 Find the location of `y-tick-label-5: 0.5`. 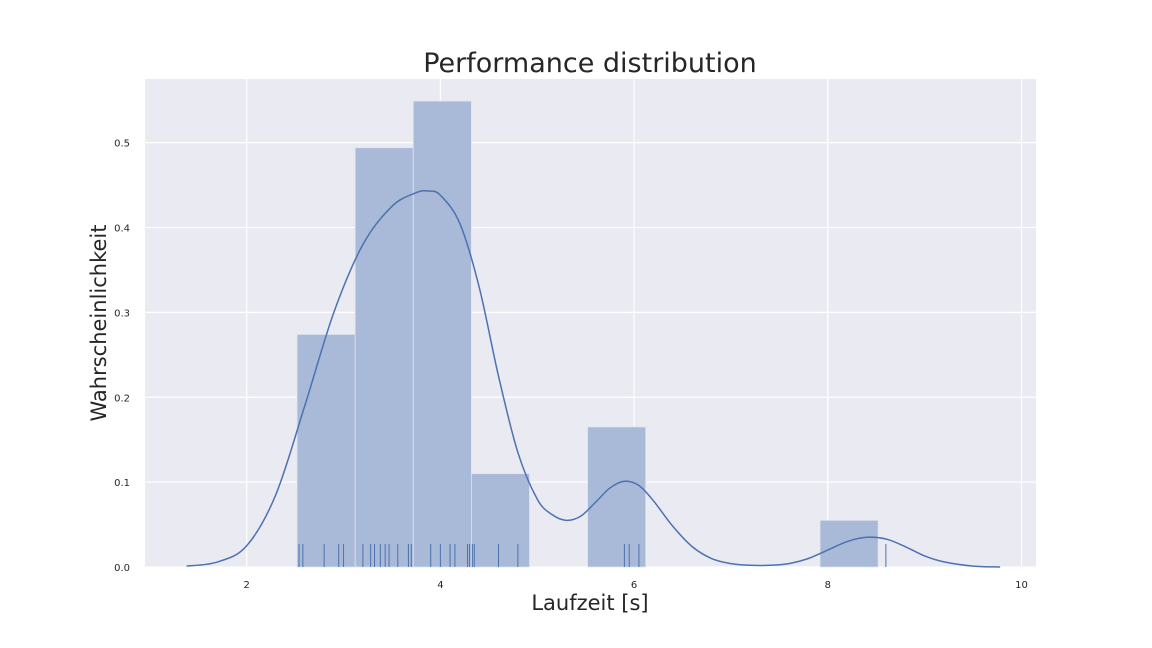

y-tick-label-5: 0.5 is located at coordinates (122, 144).